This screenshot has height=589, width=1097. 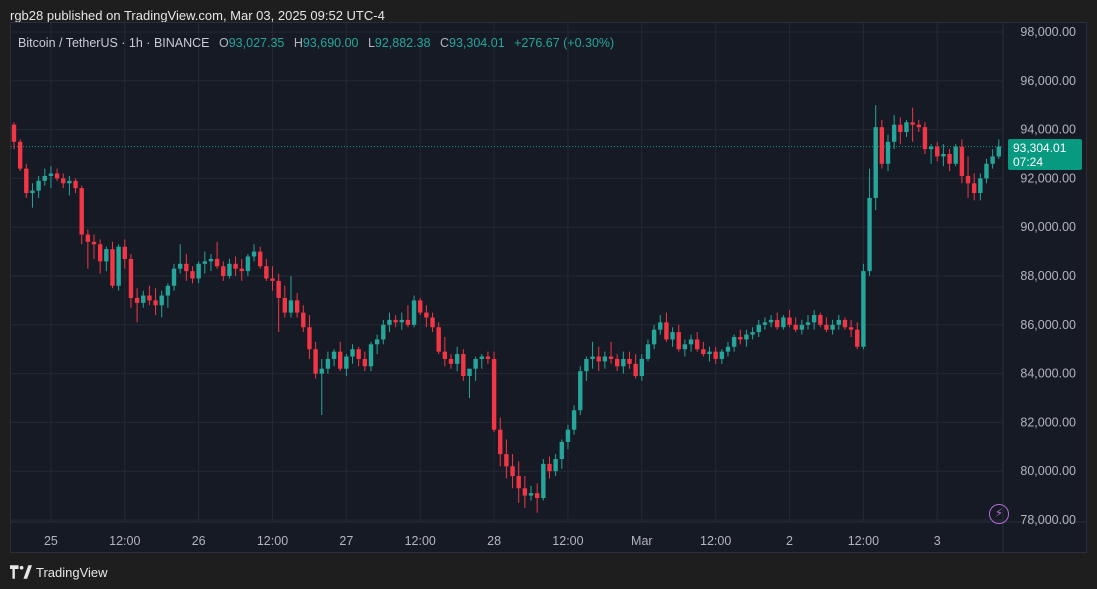 What do you see at coordinates (564, 43) in the screenshot?
I see `change-value: +276.67 (+0.30%)` at bounding box center [564, 43].